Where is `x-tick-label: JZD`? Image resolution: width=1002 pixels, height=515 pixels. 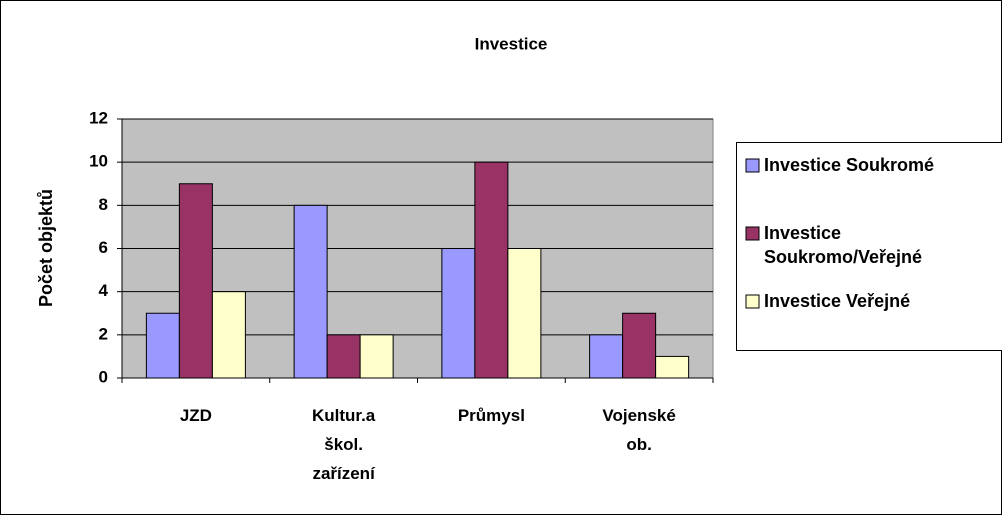 x-tick-label: JZD is located at coordinates (196, 415).